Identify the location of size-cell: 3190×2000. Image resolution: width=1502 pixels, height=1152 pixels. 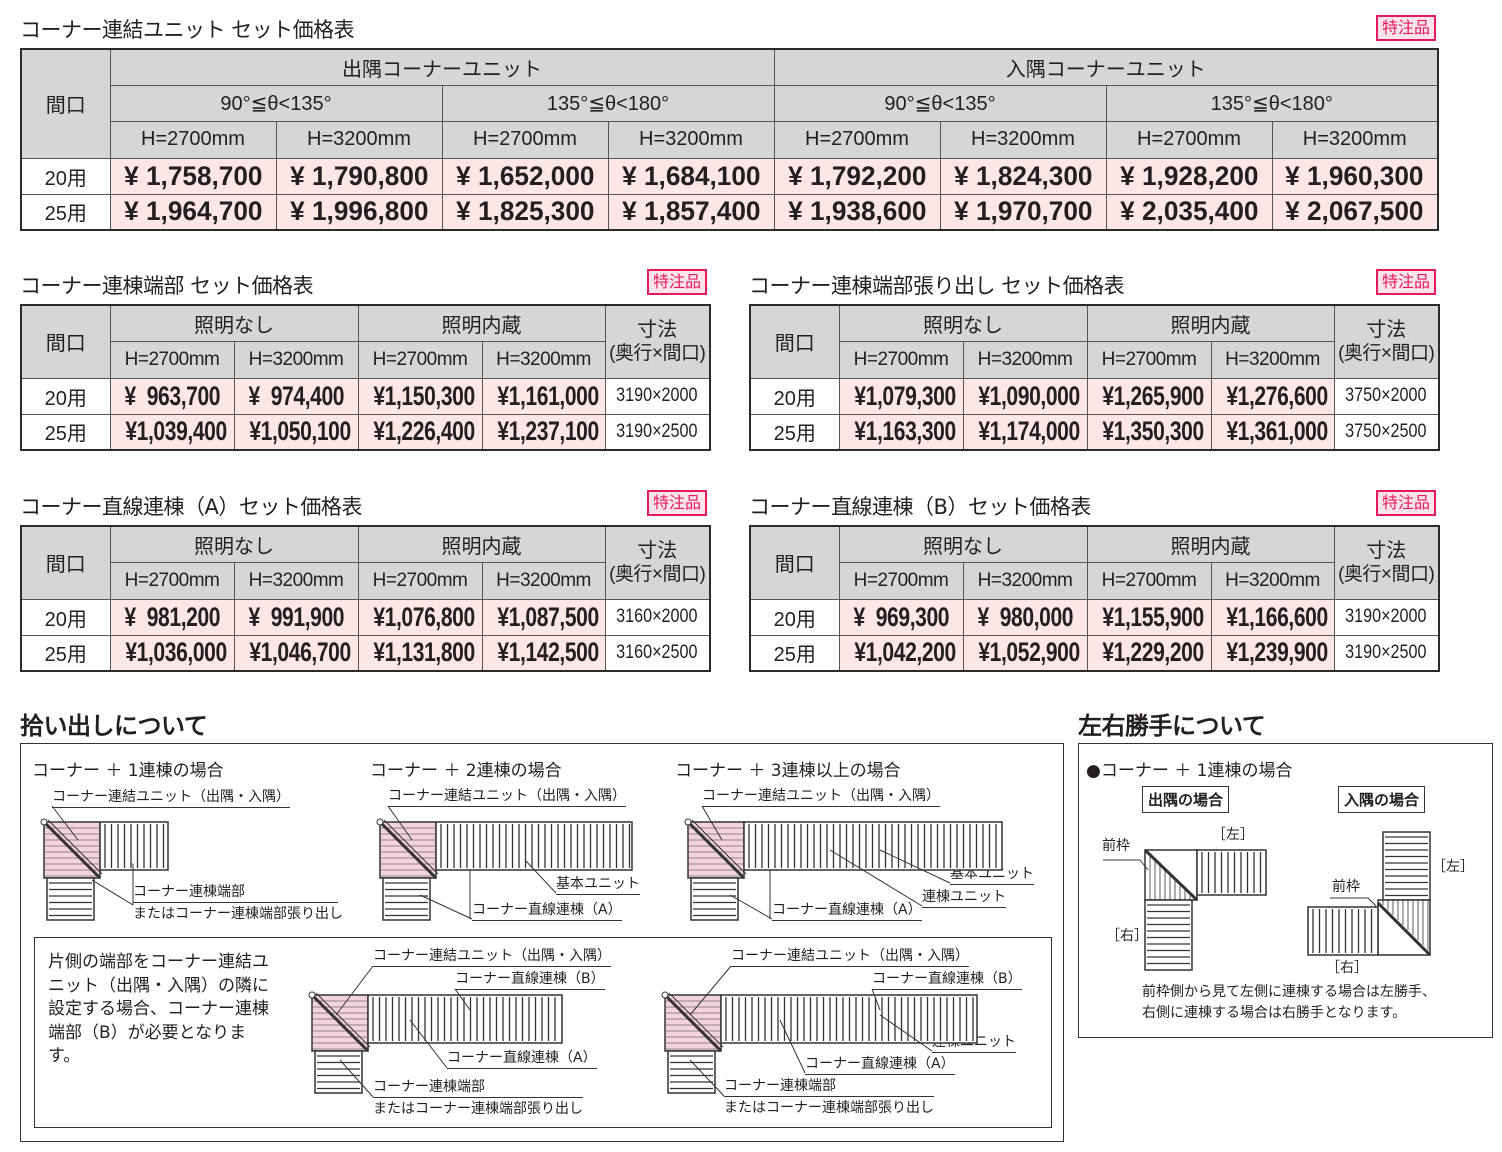
(657, 396).